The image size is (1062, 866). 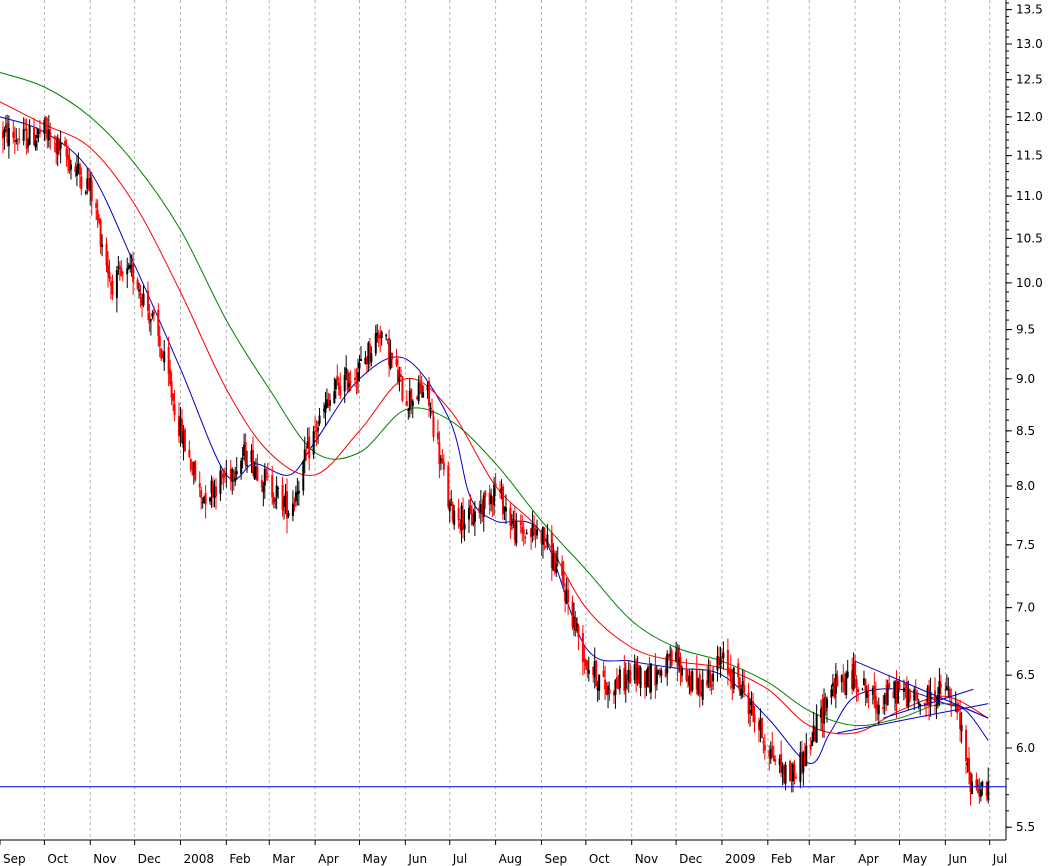 What do you see at coordinates (1029, 196) in the screenshot?
I see `y-tick-label: 11.0` at bounding box center [1029, 196].